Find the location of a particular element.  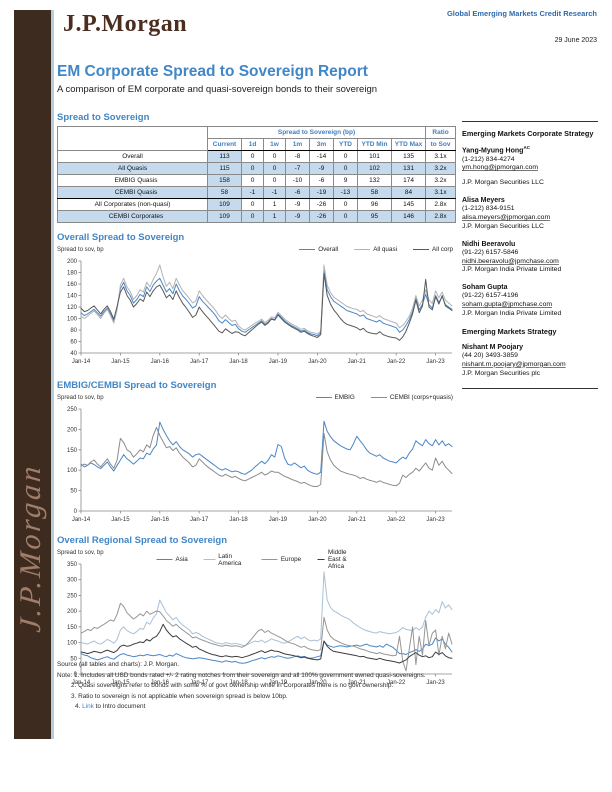

contact-email-link: nishant.m.poojary@jpmorgan.com is located at coordinates (514, 364).